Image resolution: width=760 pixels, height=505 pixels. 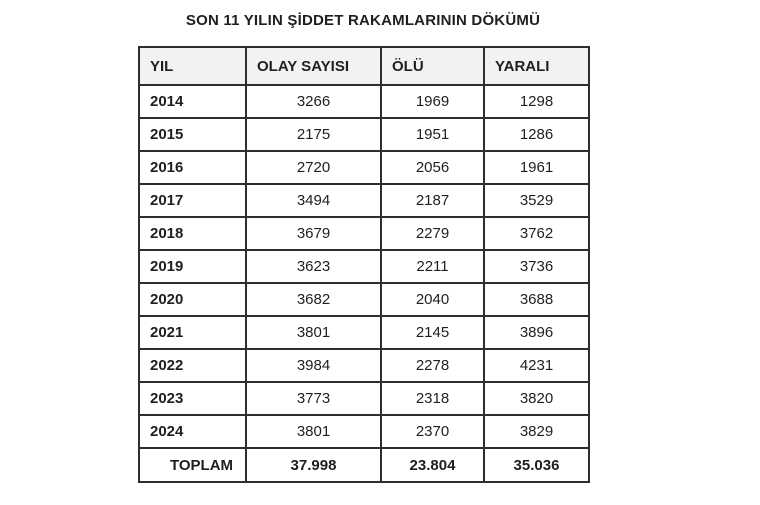 What do you see at coordinates (536, 66) in the screenshot?
I see `header-cell-yarali: YARALI` at bounding box center [536, 66].